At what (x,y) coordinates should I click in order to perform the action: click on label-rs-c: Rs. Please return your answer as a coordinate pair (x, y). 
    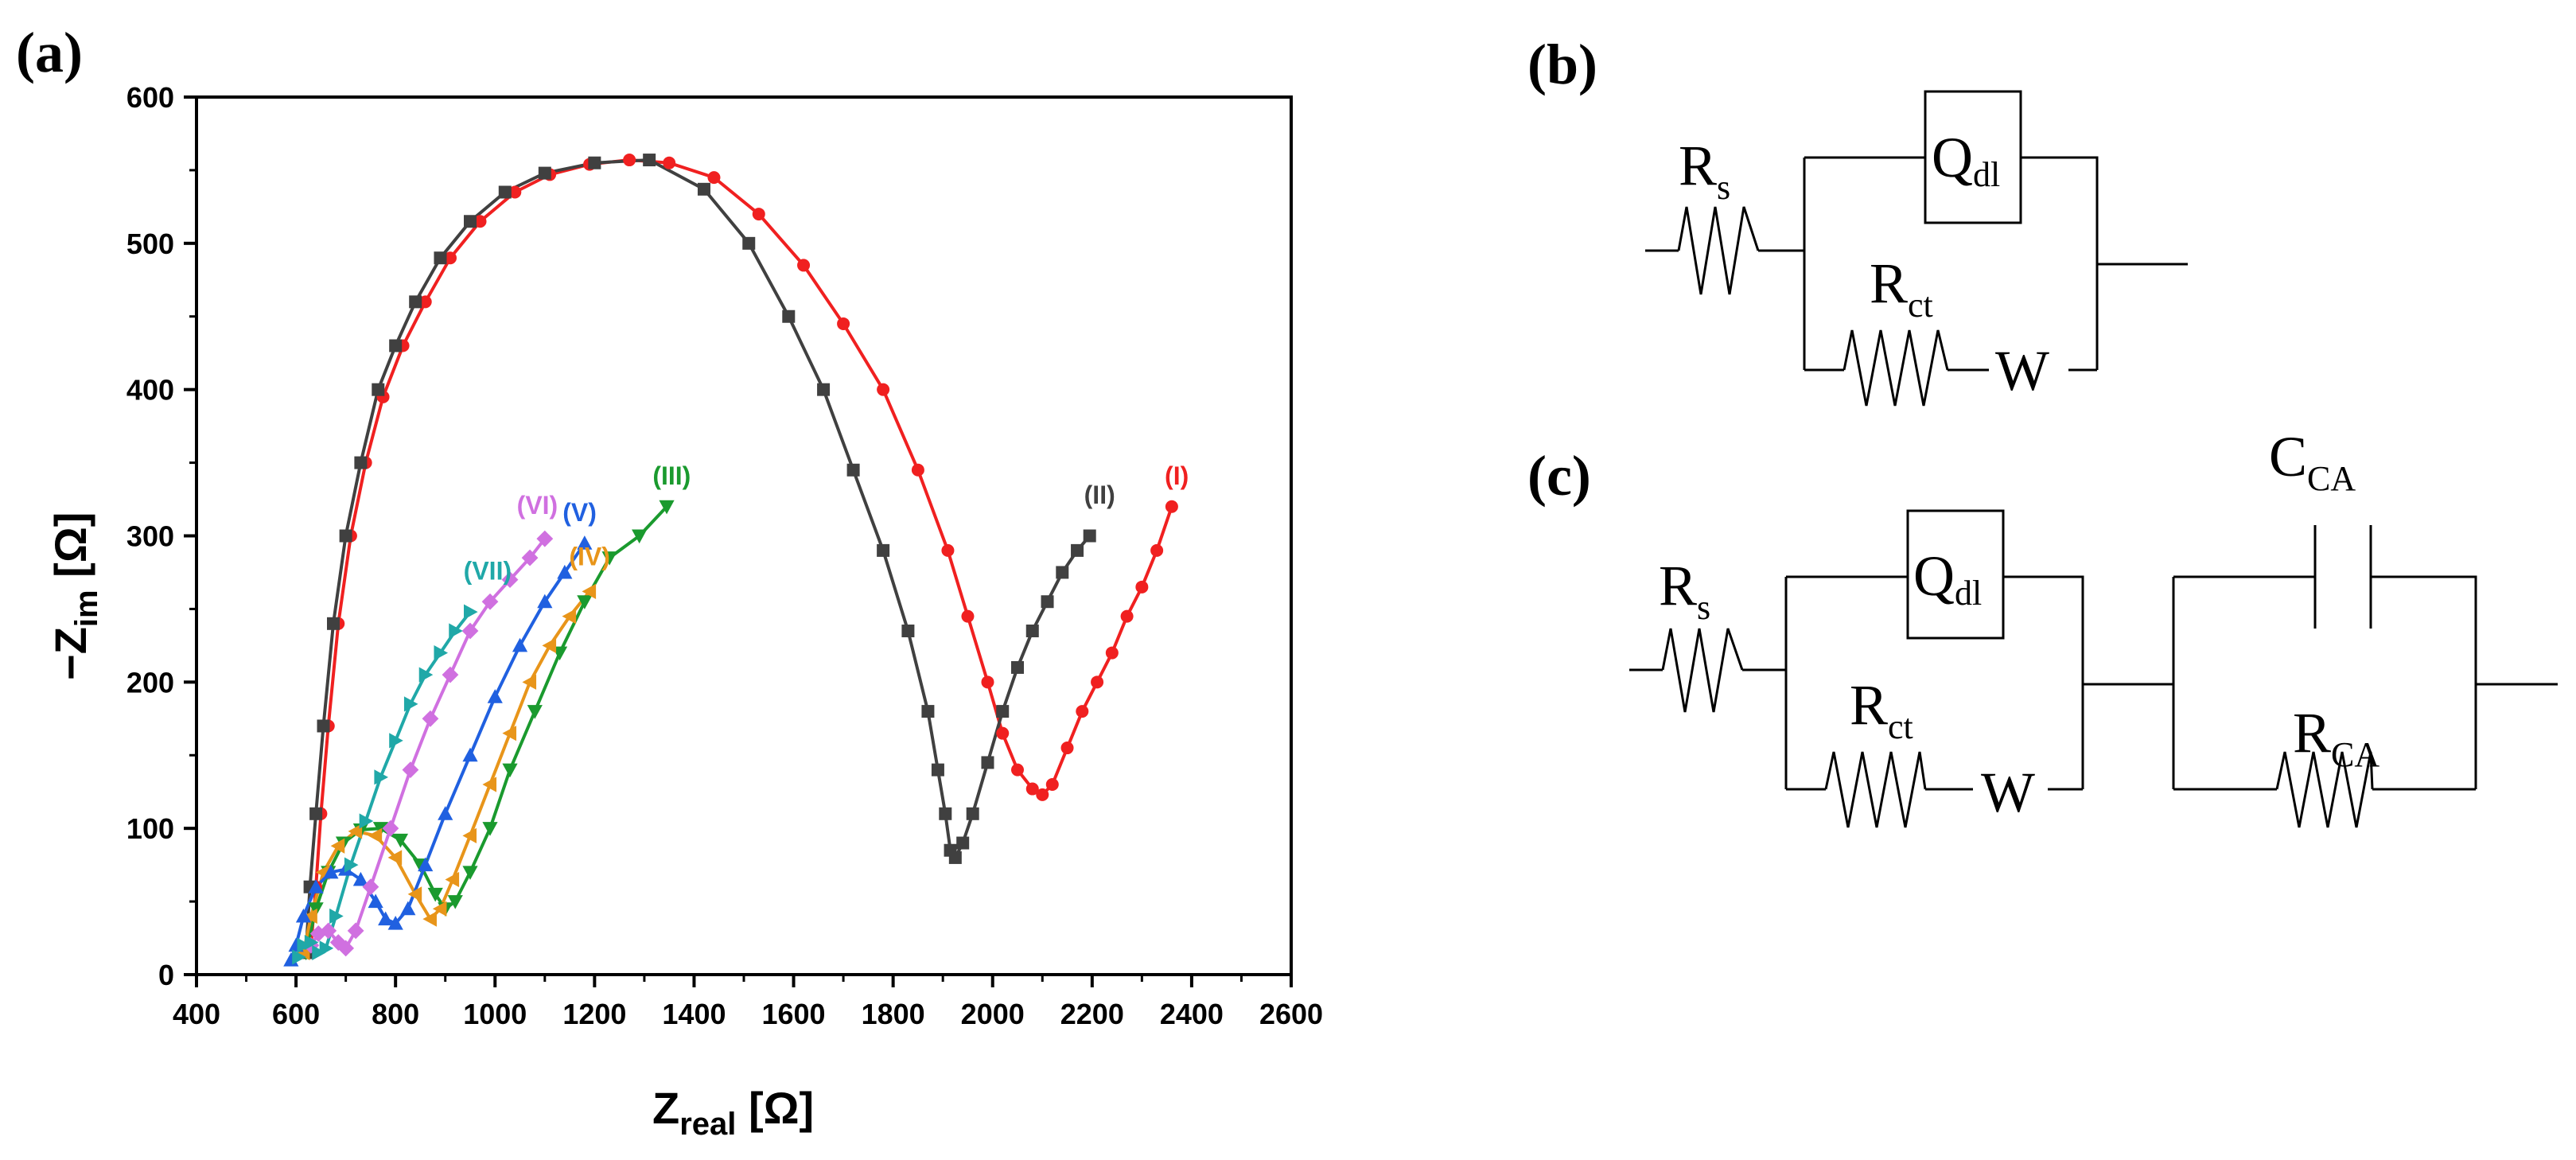
    Looking at the image, I should click on (1685, 590).